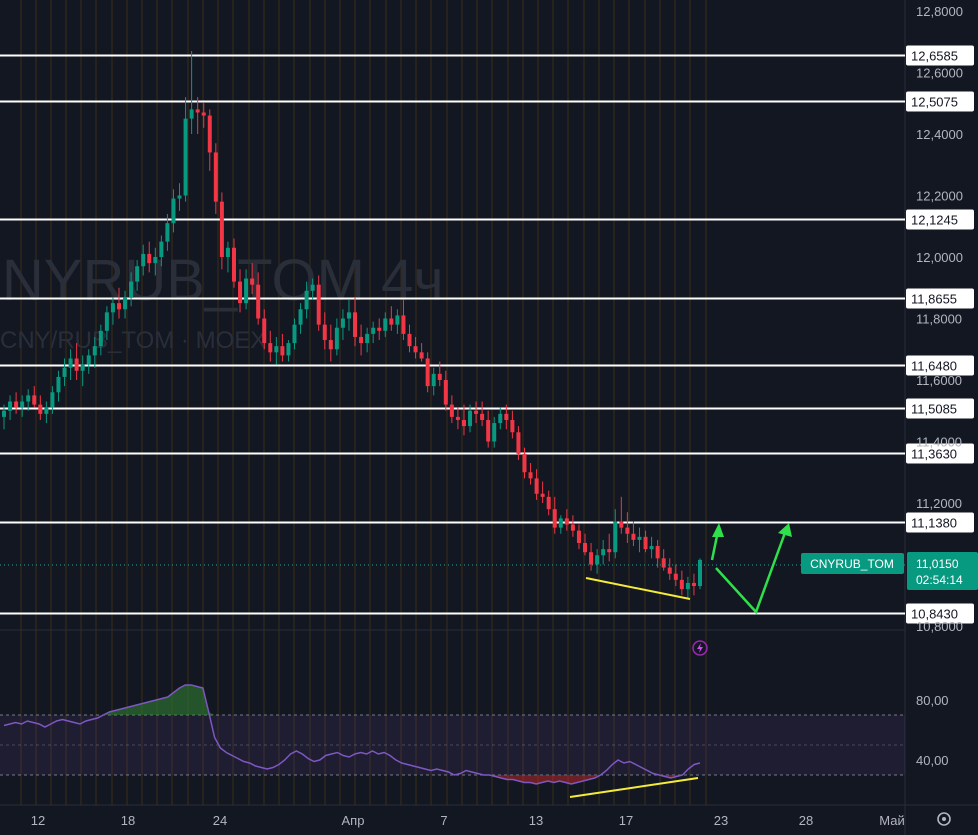  I want to click on forecast-path, so click(751, 572).